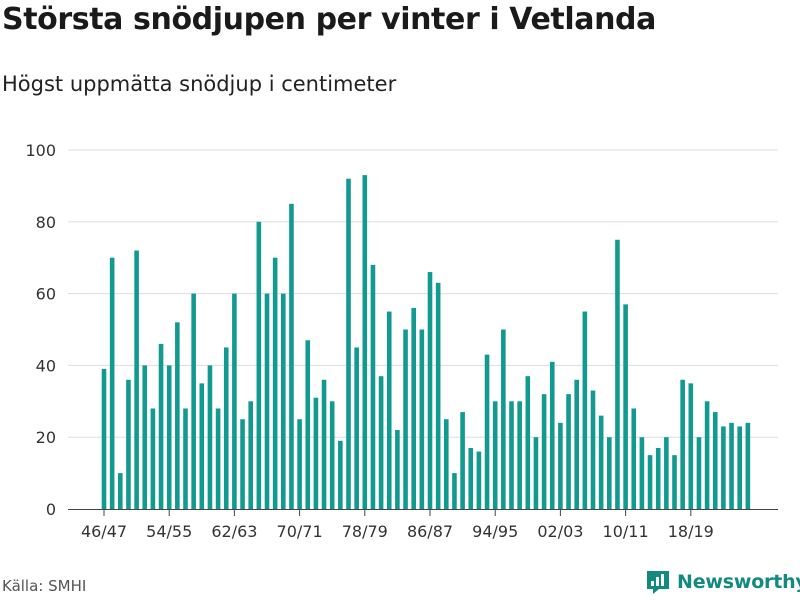  What do you see at coordinates (46, 365) in the screenshot?
I see `y-tick-label: 40` at bounding box center [46, 365].